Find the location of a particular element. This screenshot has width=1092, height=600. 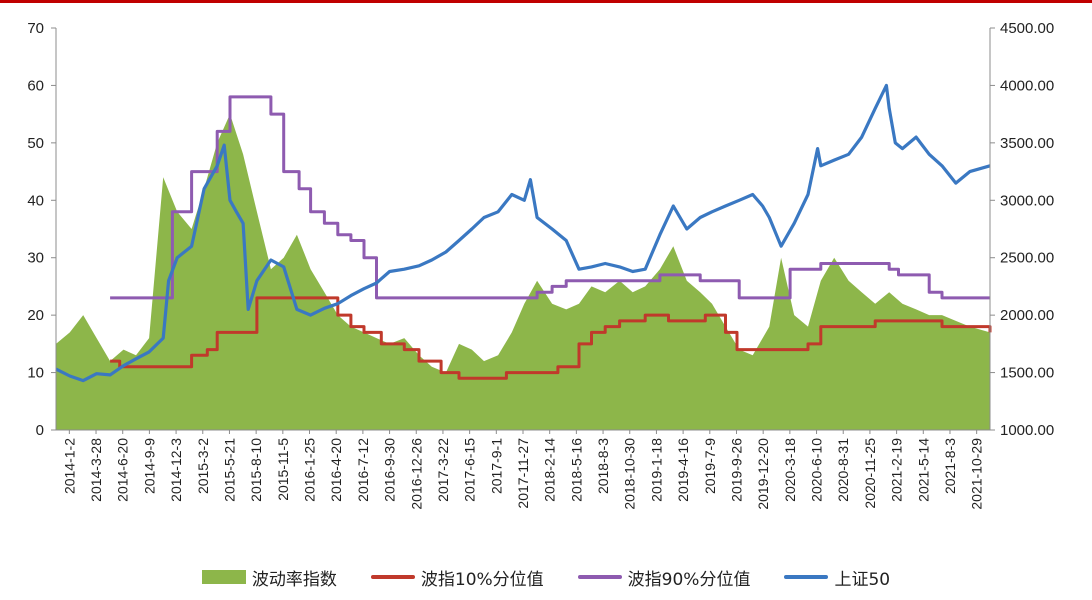

left-tick-label: 60 is located at coordinates (35, 85).